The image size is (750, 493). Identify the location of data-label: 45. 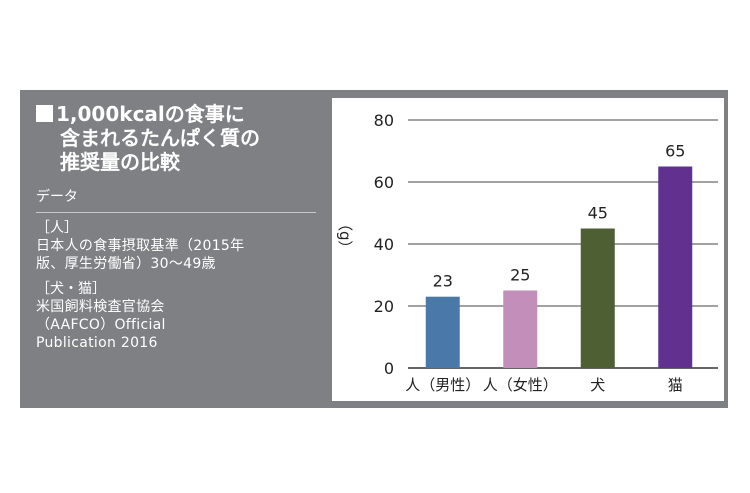
(598, 213).